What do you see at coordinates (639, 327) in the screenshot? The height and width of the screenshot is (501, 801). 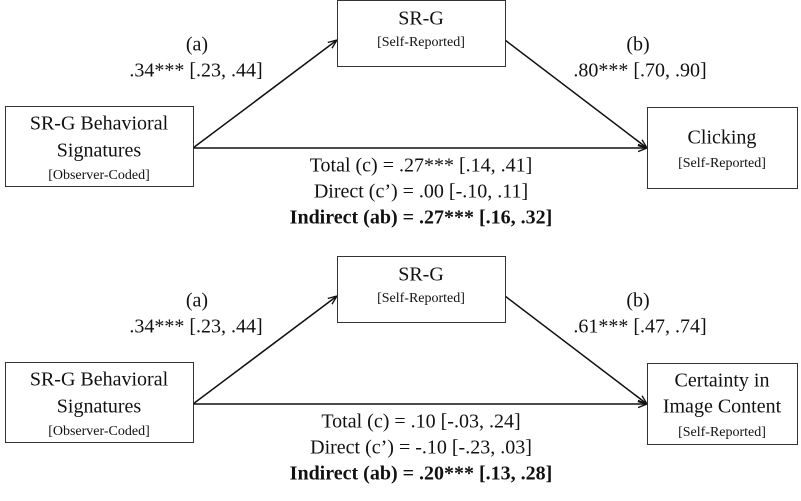 I see `path-b-value: .61*** [.47, .74]` at bounding box center [639, 327].